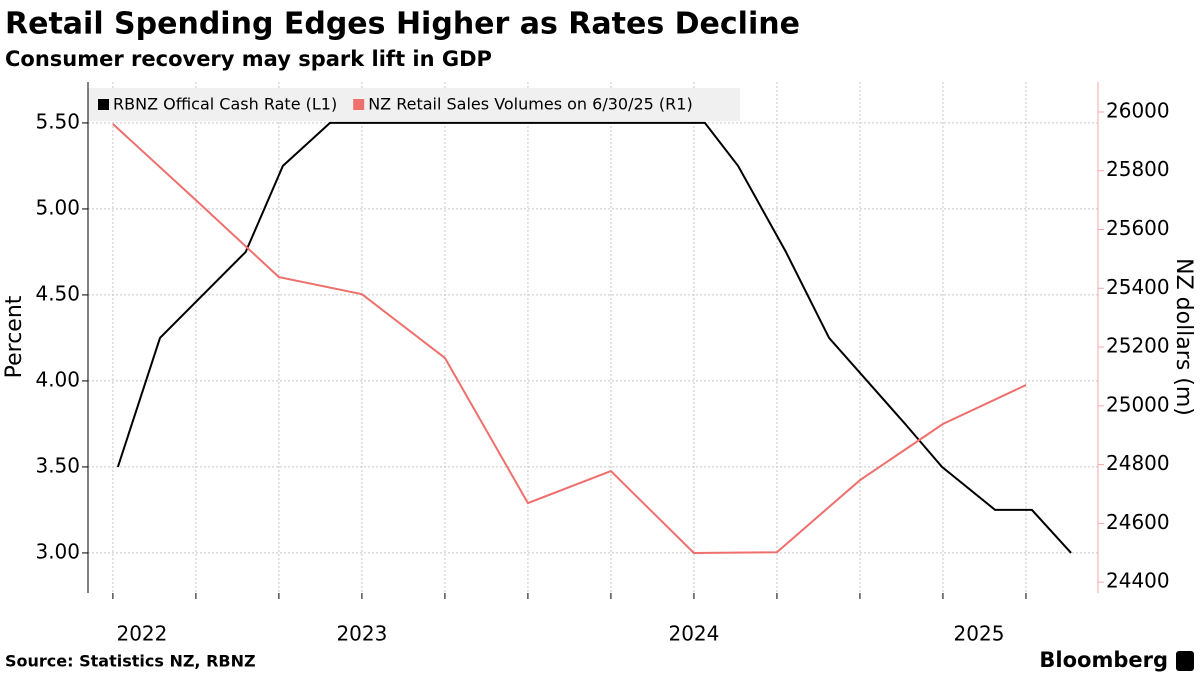 The height and width of the screenshot is (675, 1200). What do you see at coordinates (1138, 287) in the screenshot?
I see `y2-tick-label: 25400` at bounding box center [1138, 287].